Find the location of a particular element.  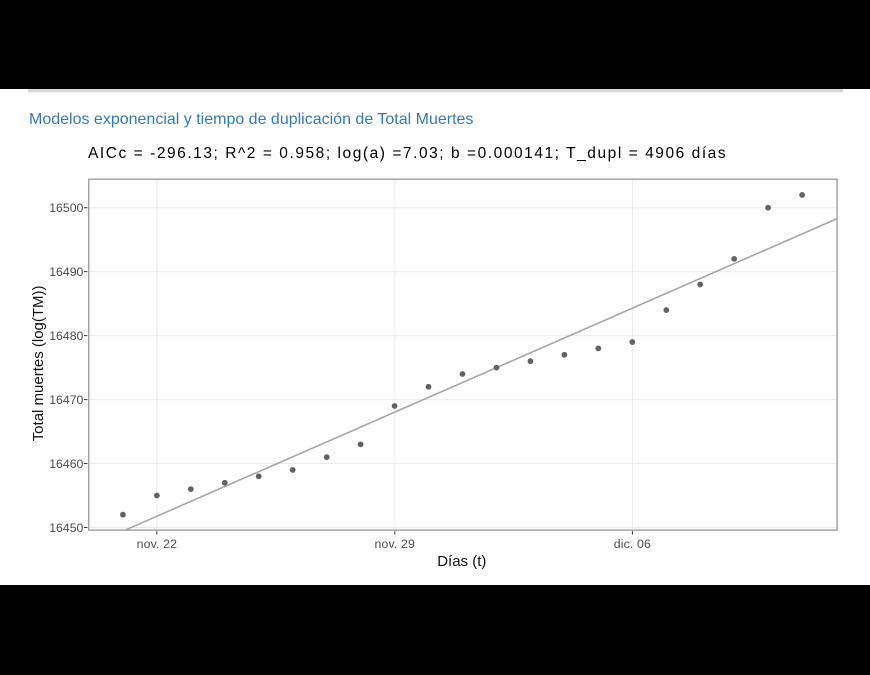

svg-text: nov. 22 is located at coordinates (157, 544).